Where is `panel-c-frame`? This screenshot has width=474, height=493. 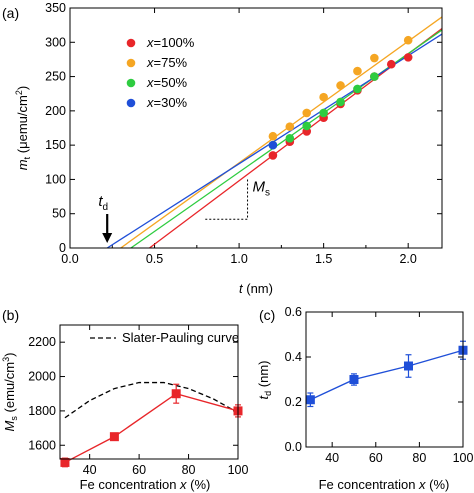 panel-c-frame is located at coordinates (384, 379).